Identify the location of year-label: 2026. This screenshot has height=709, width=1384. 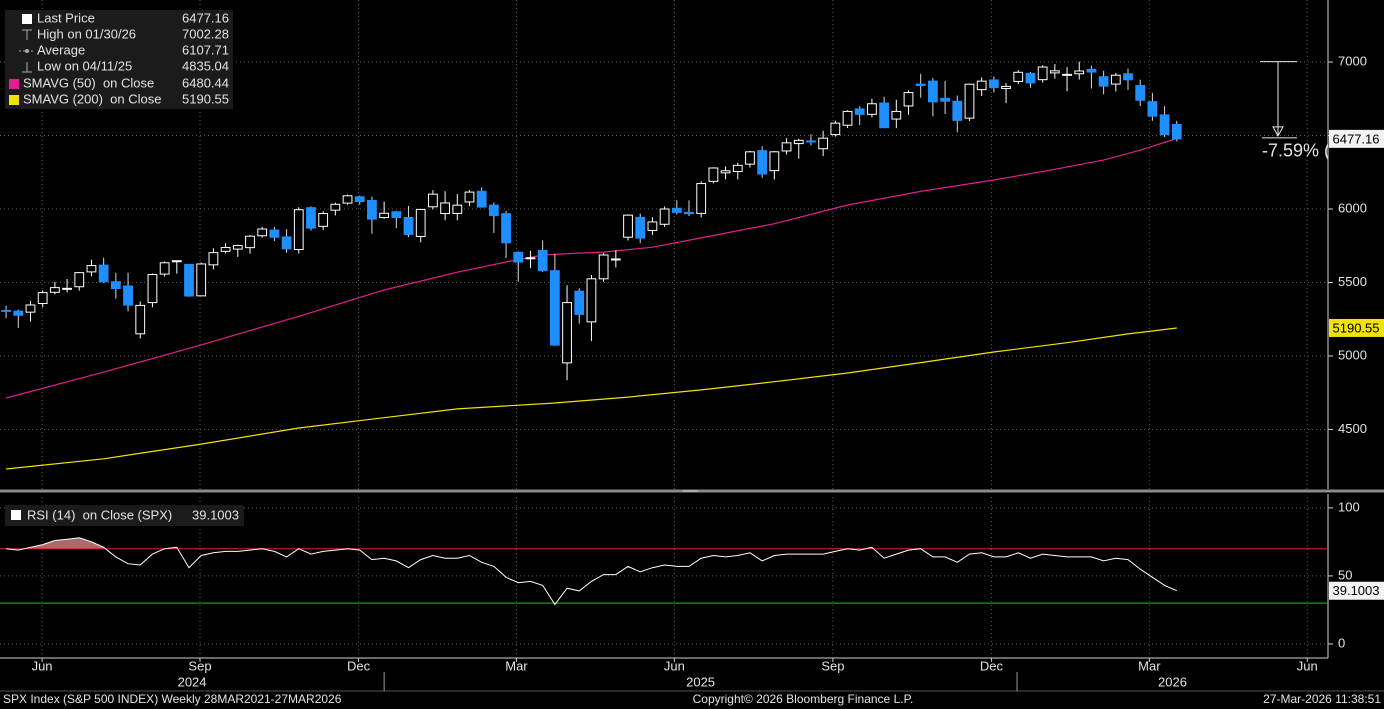
(1172, 681).